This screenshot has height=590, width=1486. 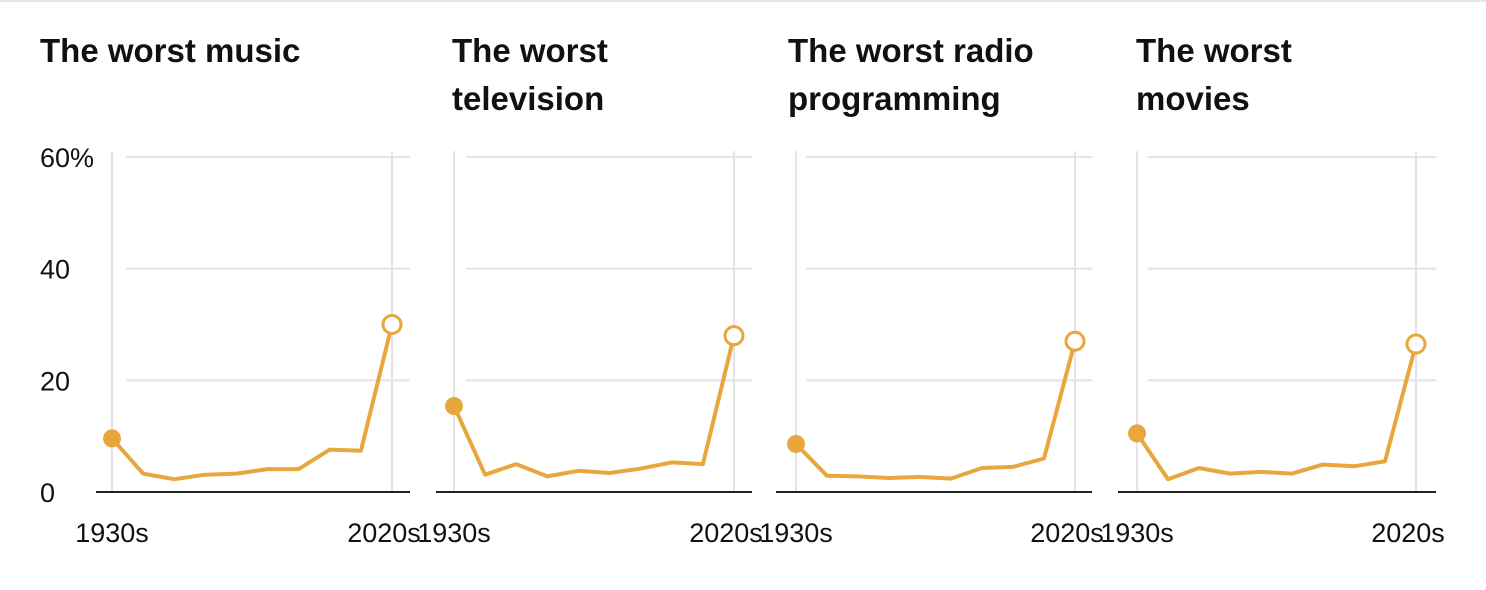 I want to click on y-tick-label: 40, so click(x=55, y=270).